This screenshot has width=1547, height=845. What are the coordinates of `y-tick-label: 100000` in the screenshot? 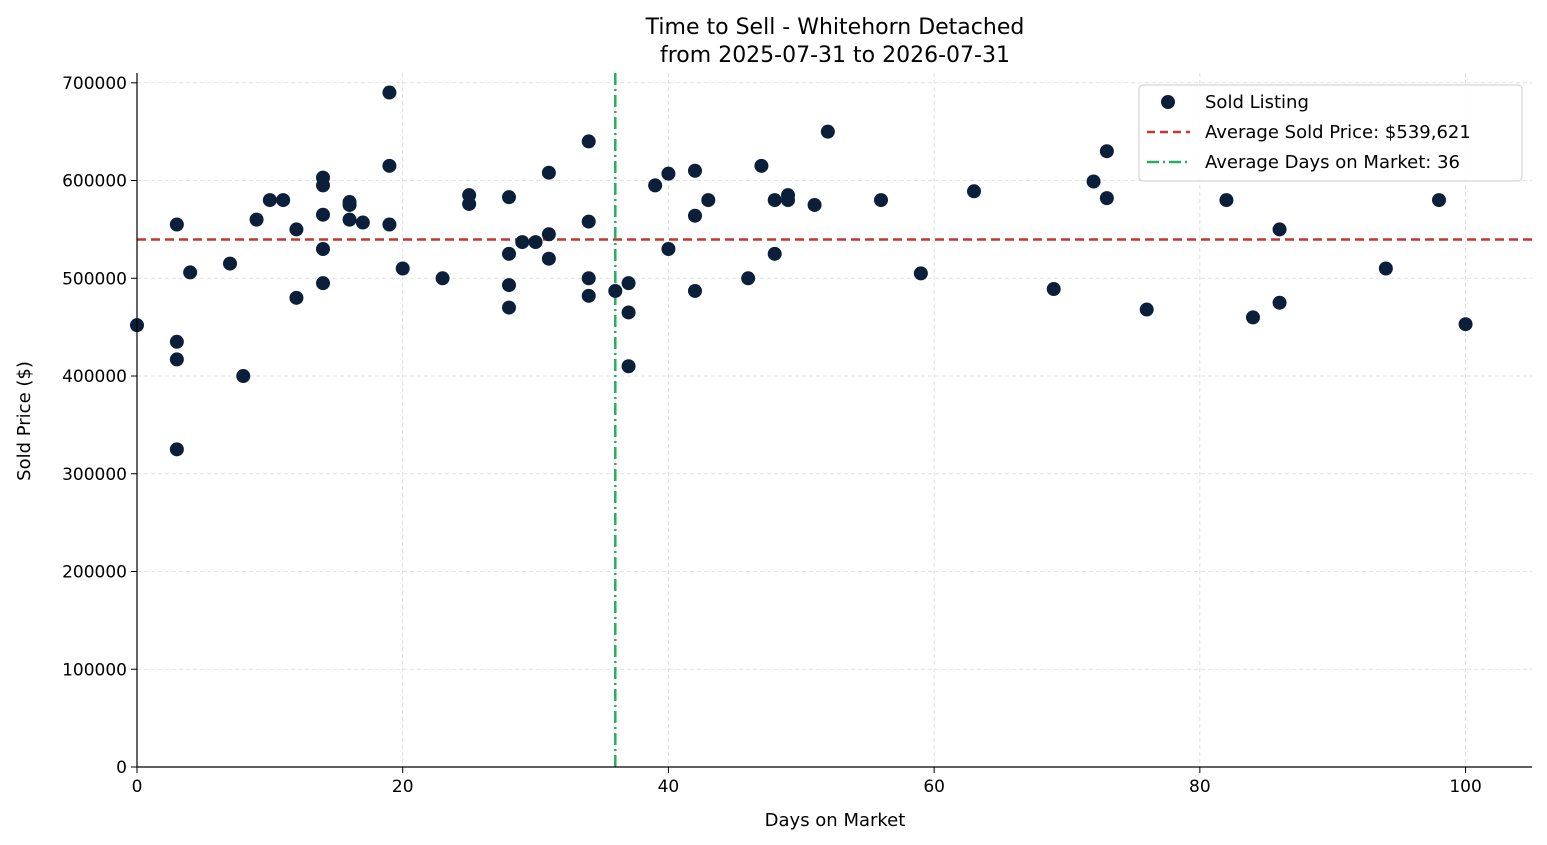 It's located at (94, 670).